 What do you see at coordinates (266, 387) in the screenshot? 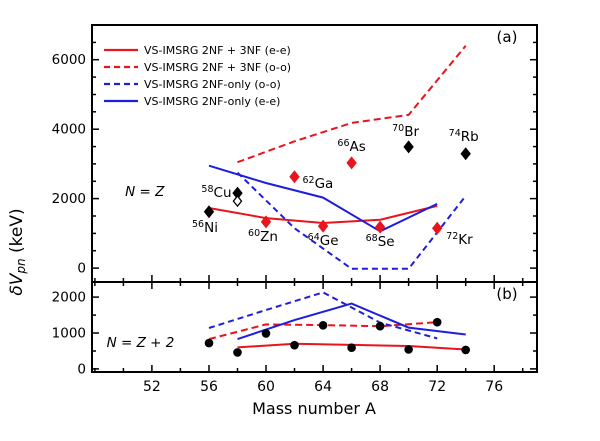
I see `x-tick-label-60: 60` at bounding box center [266, 387].